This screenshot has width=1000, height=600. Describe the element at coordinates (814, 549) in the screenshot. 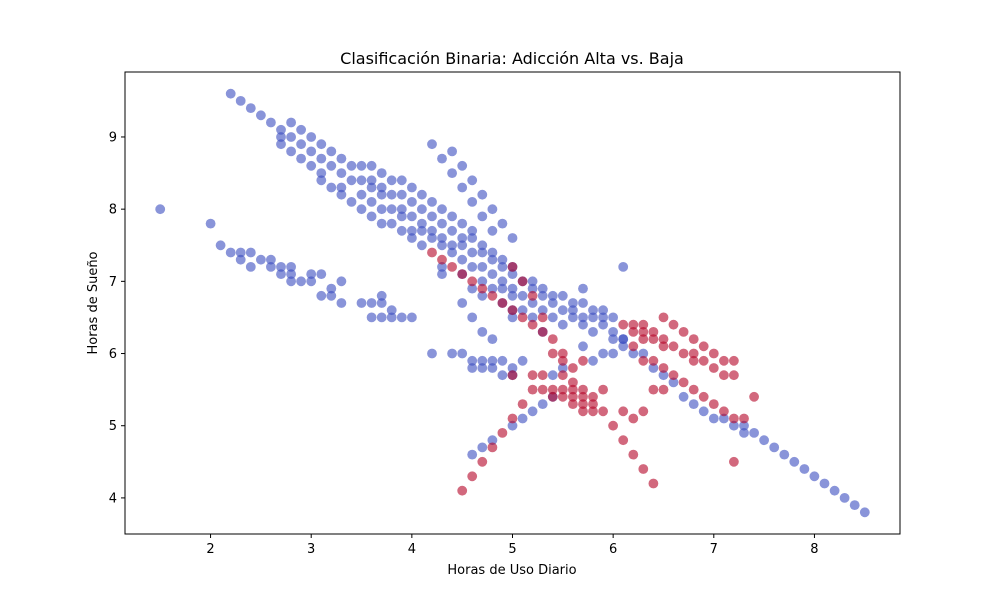

I see `x-tick-label: 8` at that location.